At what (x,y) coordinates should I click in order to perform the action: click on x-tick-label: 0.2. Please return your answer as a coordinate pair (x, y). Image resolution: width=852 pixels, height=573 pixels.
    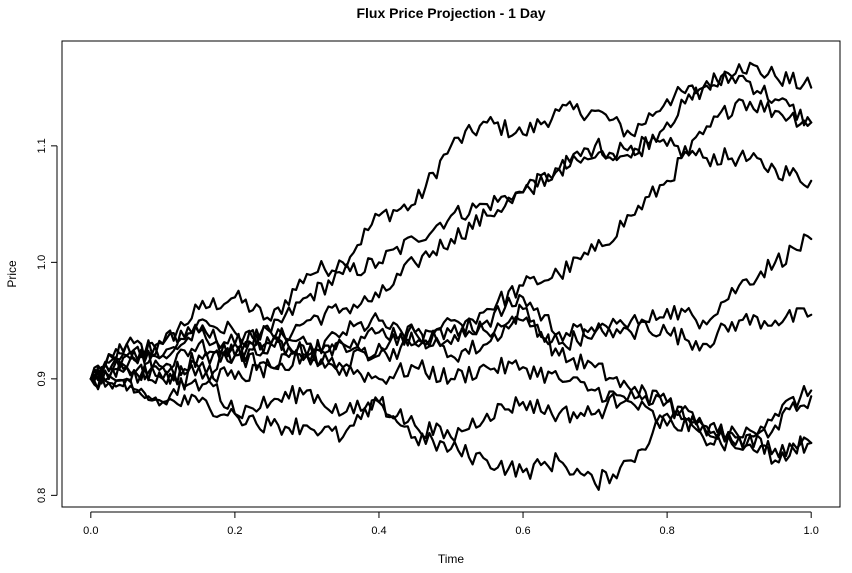
    Looking at the image, I should click on (234, 531).